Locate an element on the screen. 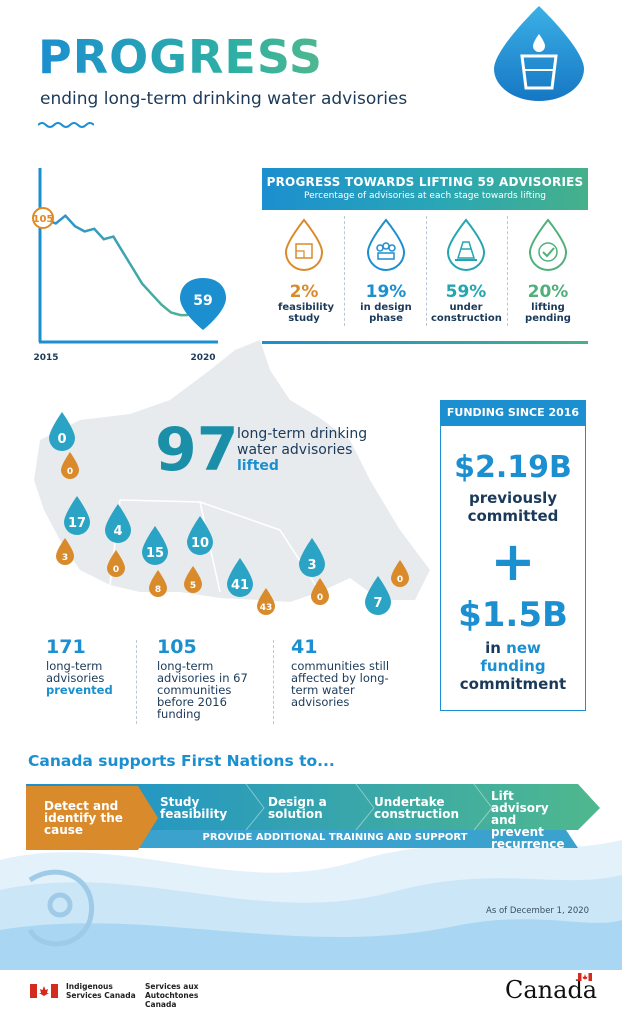 The image size is (622, 1024). map-marker-orange: 3 is located at coordinates (65, 551).